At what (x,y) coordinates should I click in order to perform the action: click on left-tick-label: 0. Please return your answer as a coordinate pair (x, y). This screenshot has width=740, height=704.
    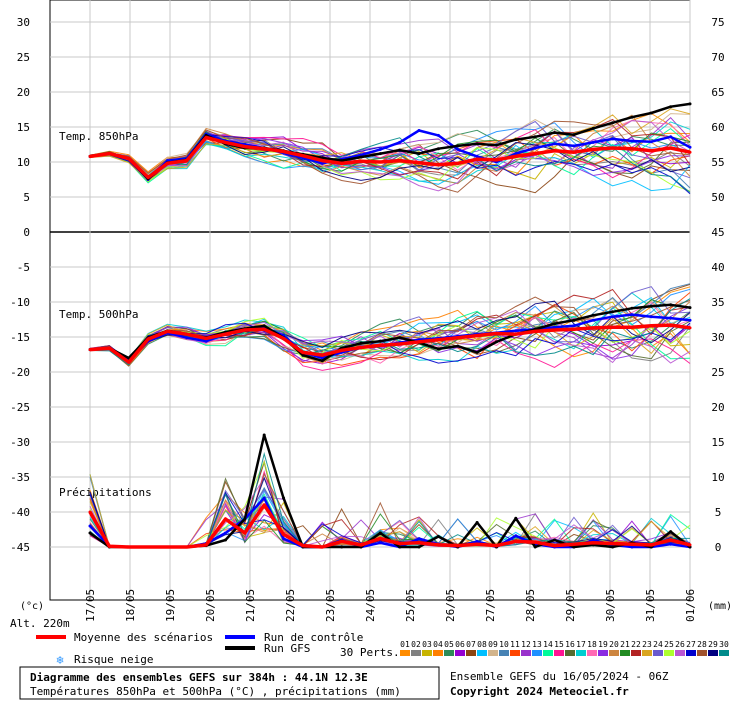
    Looking at the image, I should click on (26, 232).